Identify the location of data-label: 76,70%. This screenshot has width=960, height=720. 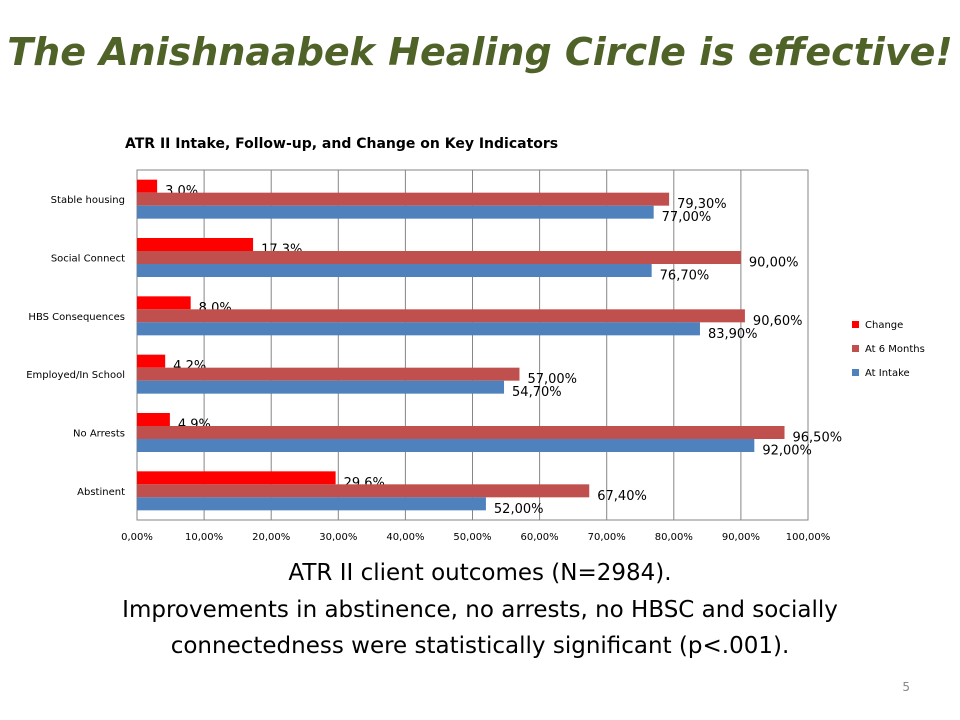
(685, 276).